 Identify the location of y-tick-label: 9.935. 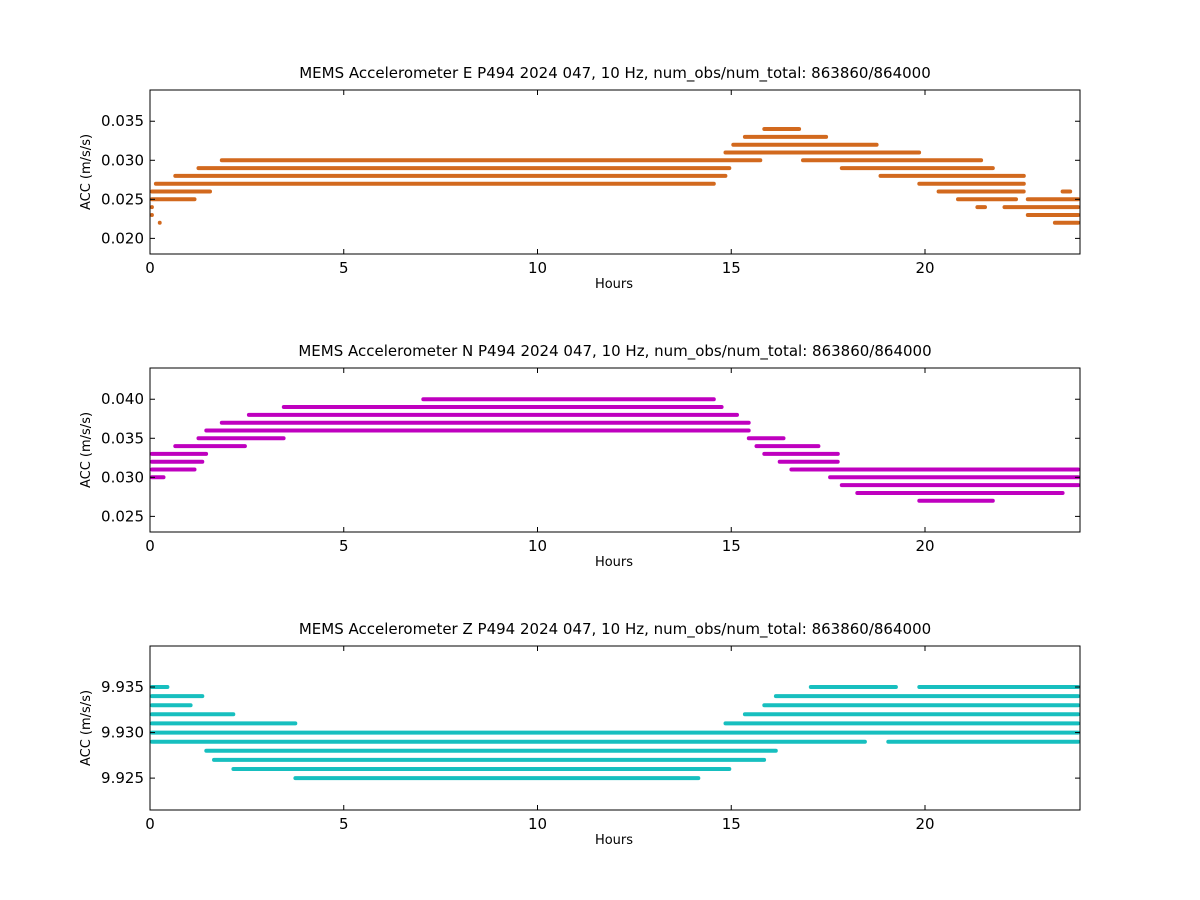
(122, 687).